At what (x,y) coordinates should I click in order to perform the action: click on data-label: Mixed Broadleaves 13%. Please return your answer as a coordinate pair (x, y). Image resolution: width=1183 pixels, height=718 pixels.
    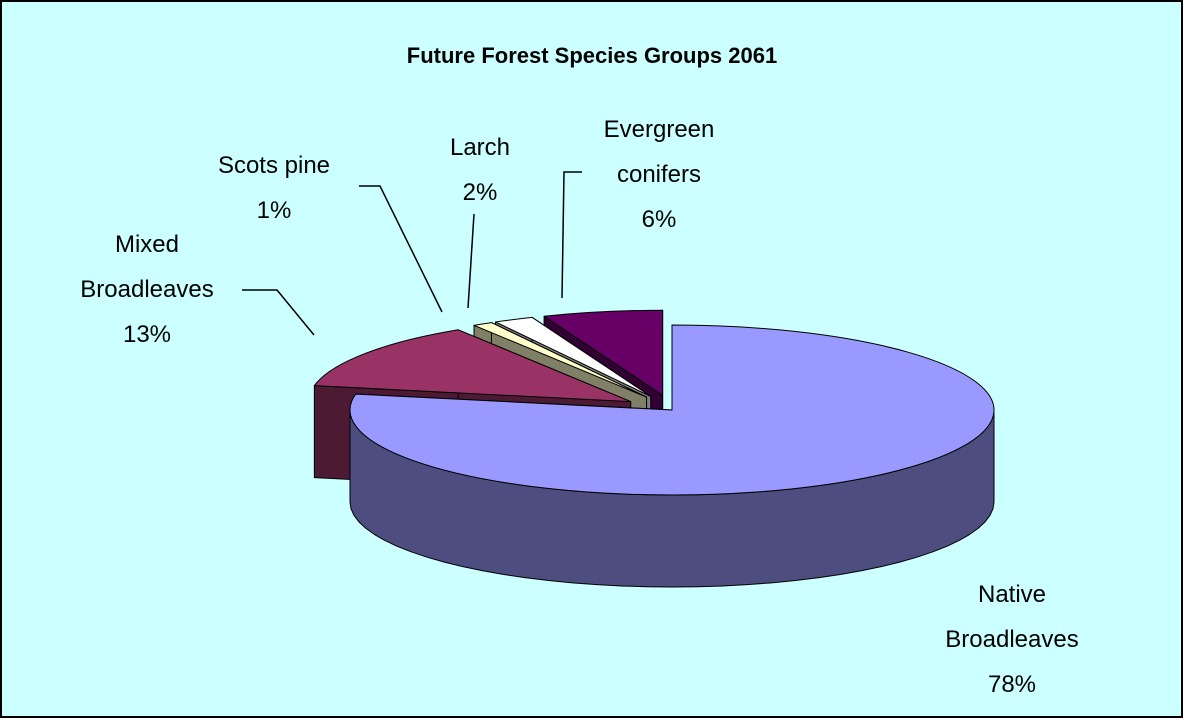
    Looking at the image, I should click on (147, 289).